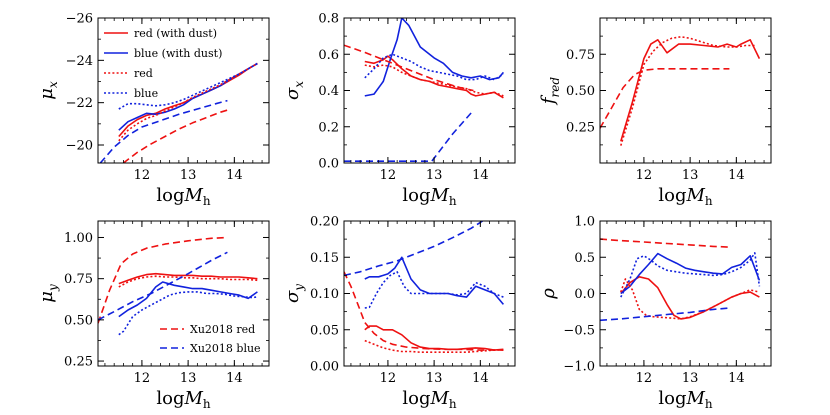 The image size is (830, 415). What do you see at coordinates (324, 330) in the screenshot?
I see `y-tick-label: 0.05` at bounding box center [324, 330].